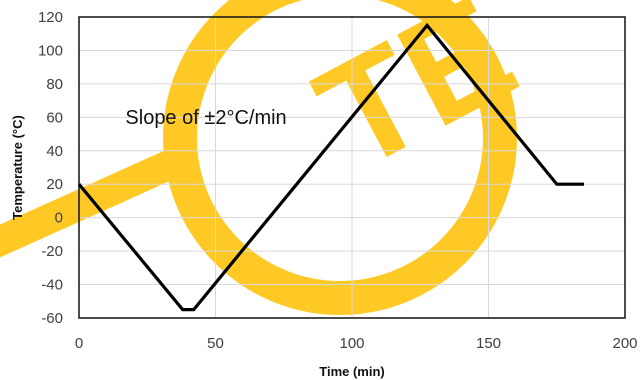  Describe the element at coordinates (79, 343) in the screenshot. I see `x-tick-label: 0` at that location.